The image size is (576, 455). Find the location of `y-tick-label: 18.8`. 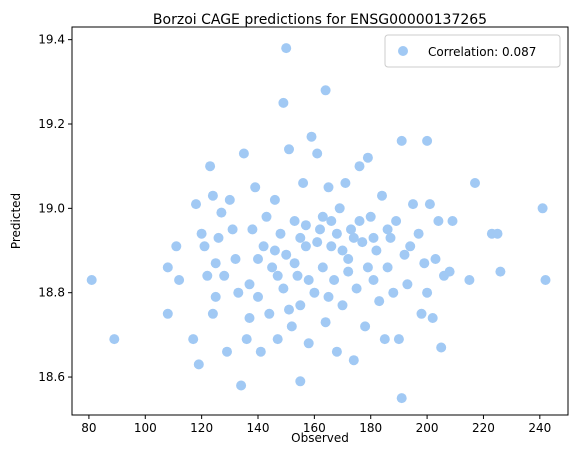

y-tick-label: 18.8 is located at coordinates (51, 293).